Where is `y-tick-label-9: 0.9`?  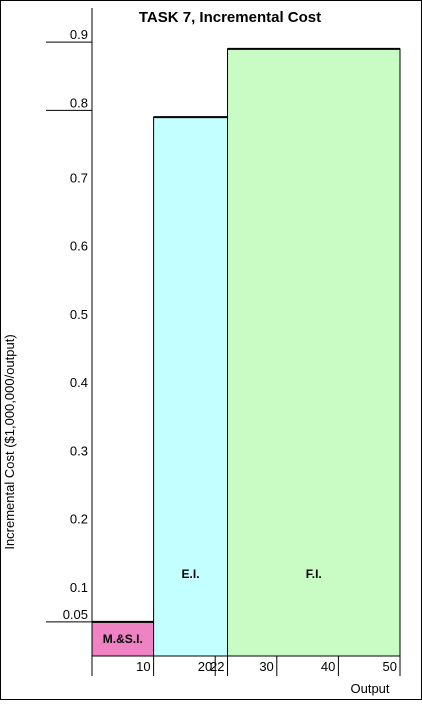 y-tick-label-9: 0.9 is located at coordinates (79, 34).